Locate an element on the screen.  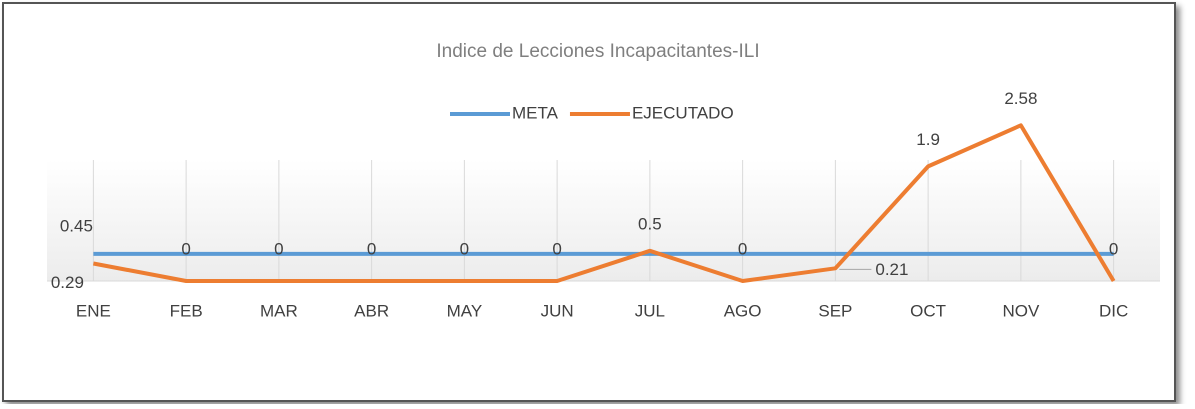
data-label: 0.45 is located at coordinates (76, 225).